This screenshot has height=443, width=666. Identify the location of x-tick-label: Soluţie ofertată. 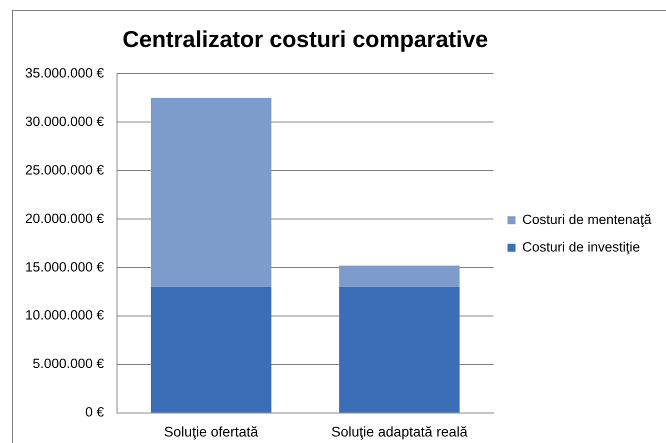
(211, 431).